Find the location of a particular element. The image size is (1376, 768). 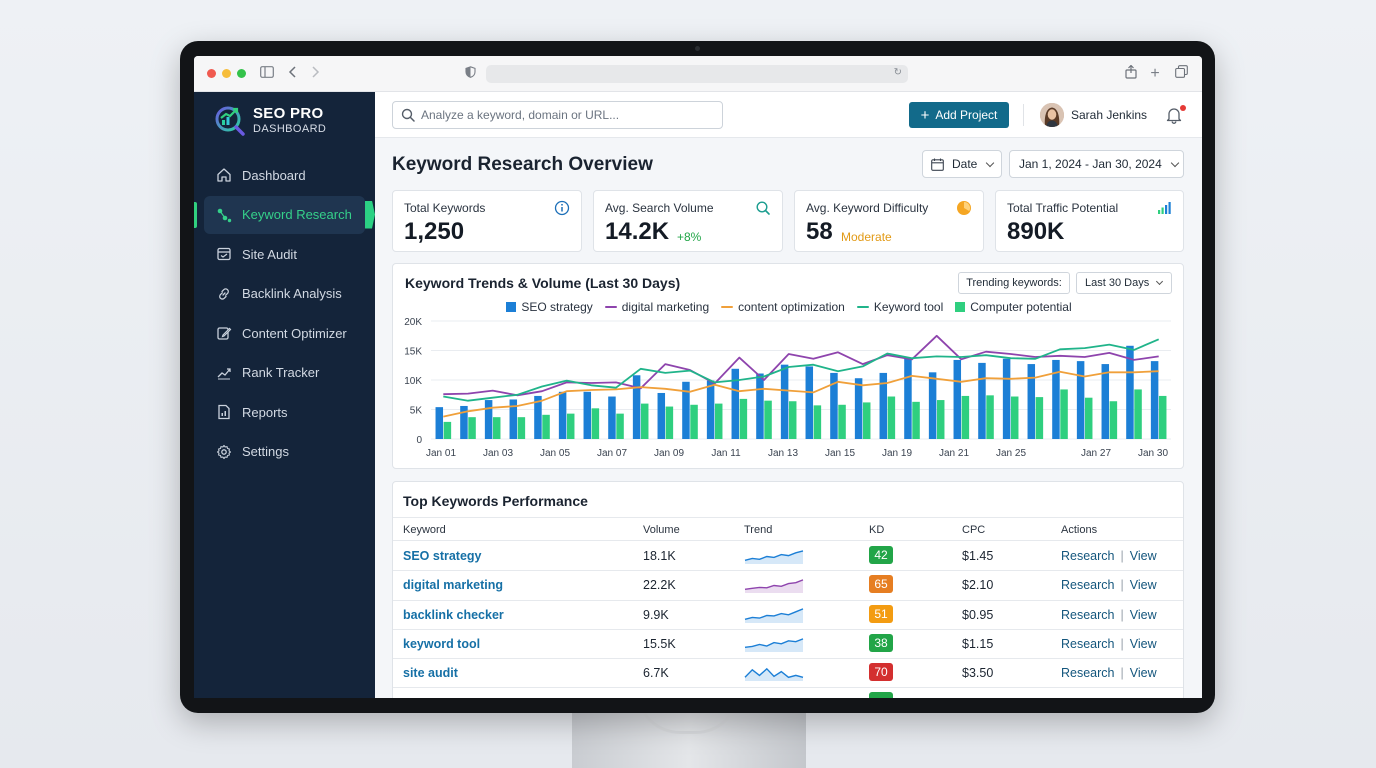

add-project-button: + Add Project is located at coordinates (959, 115).